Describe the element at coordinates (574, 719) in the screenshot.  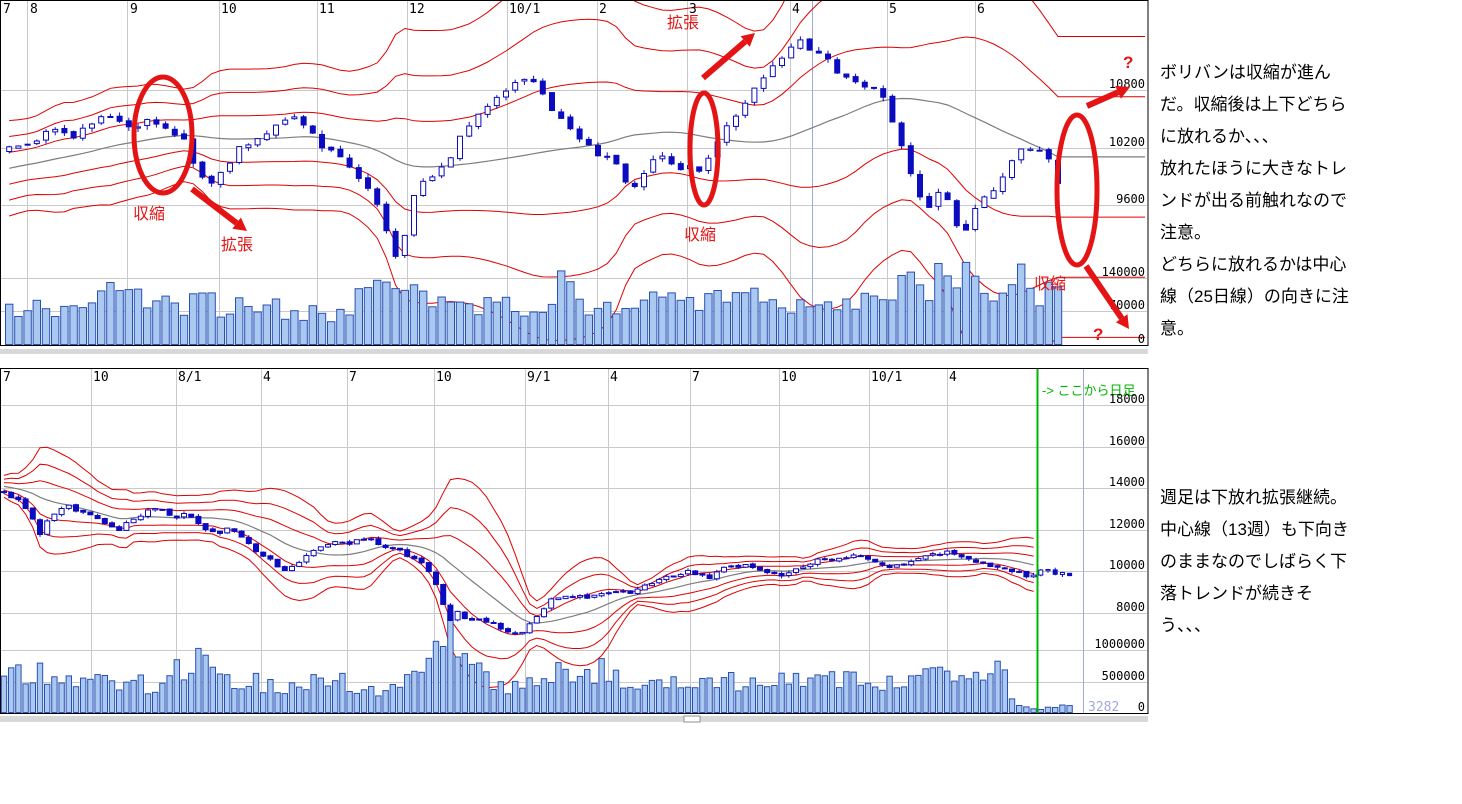
I see `weekly-scrollbar-track` at that location.